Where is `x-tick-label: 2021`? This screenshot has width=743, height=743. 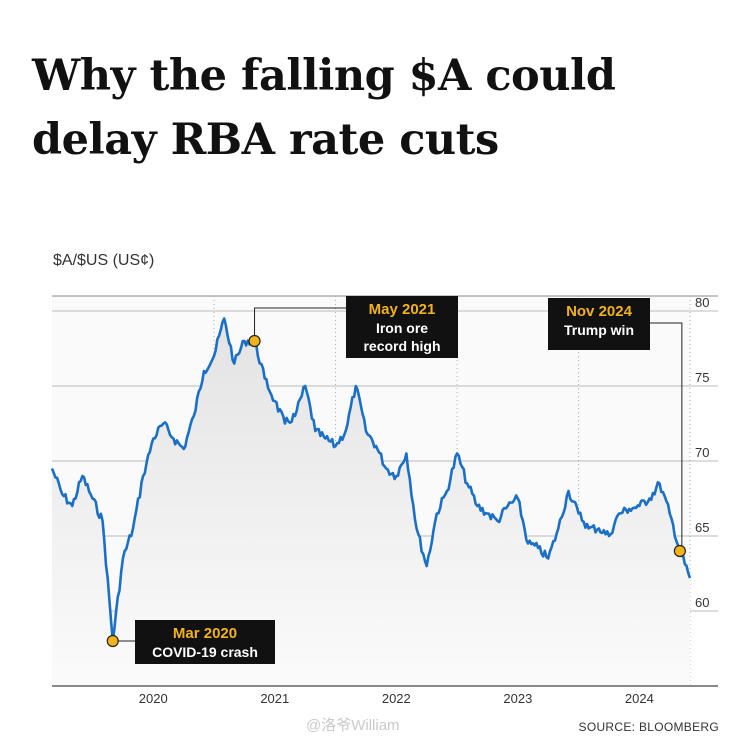 x-tick-label: 2021 is located at coordinates (274, 698).